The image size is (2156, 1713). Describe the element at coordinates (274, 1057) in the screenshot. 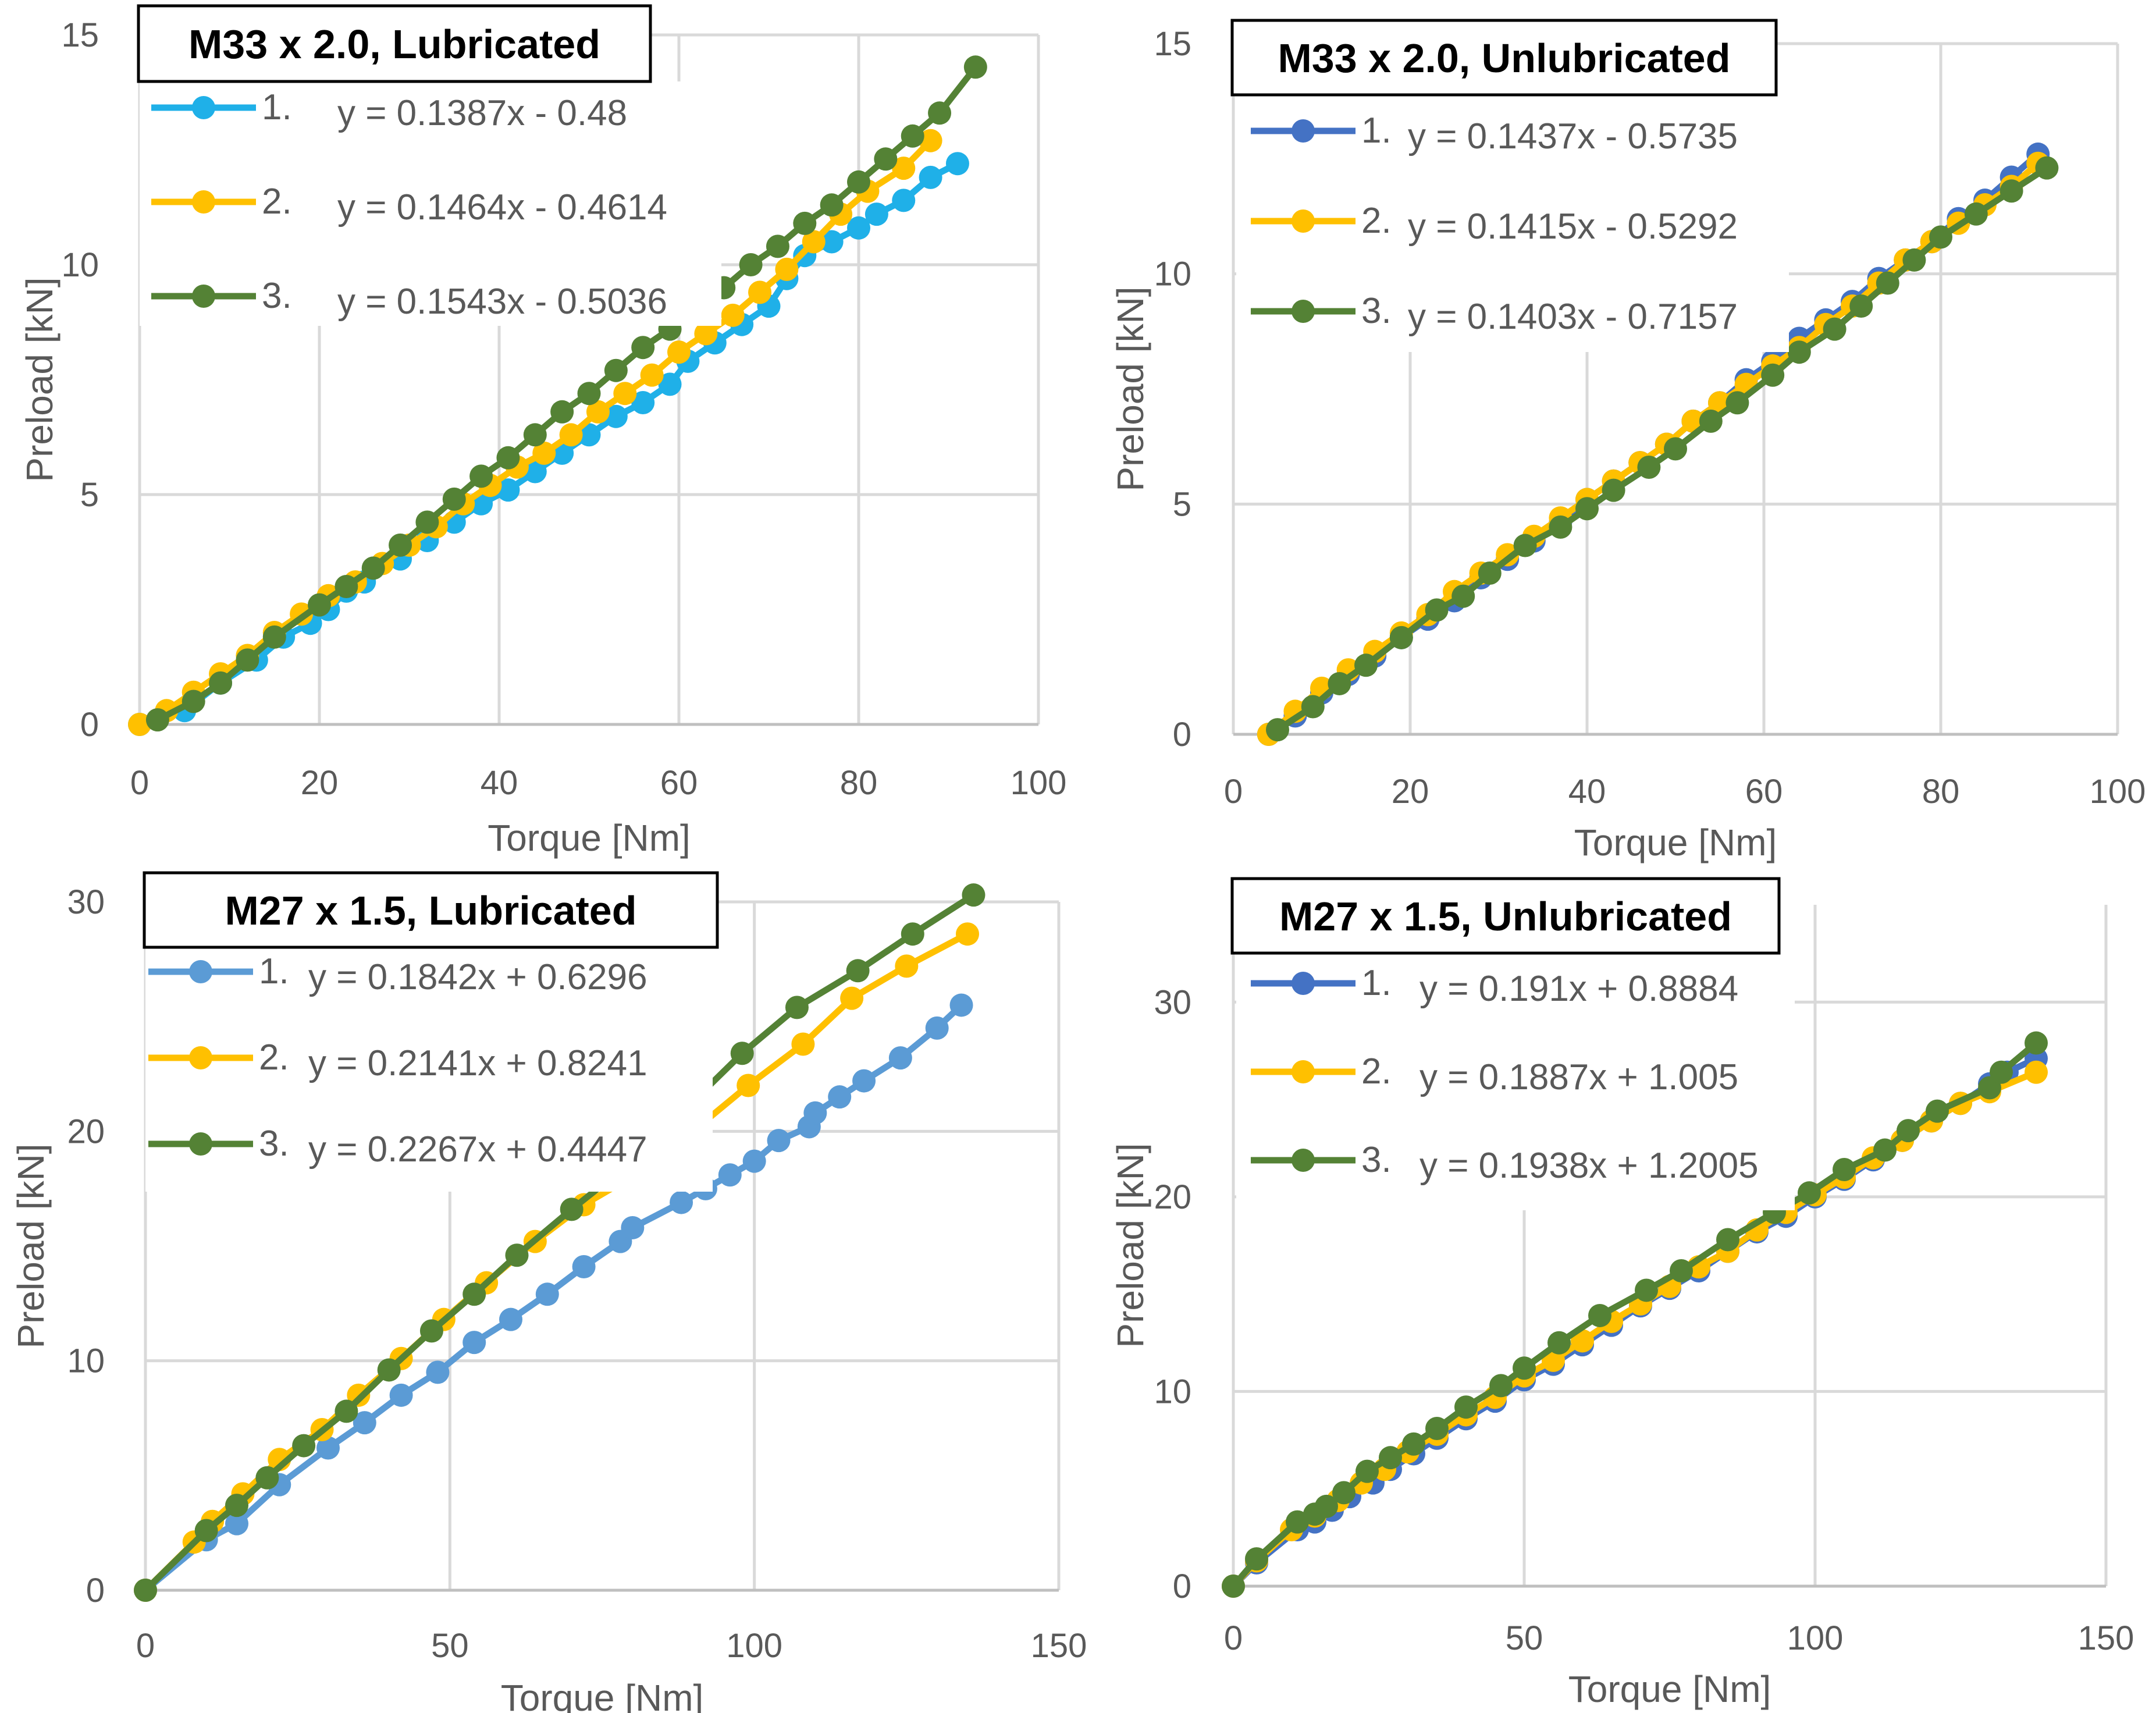

I see `legend-label: 2.` at that location.